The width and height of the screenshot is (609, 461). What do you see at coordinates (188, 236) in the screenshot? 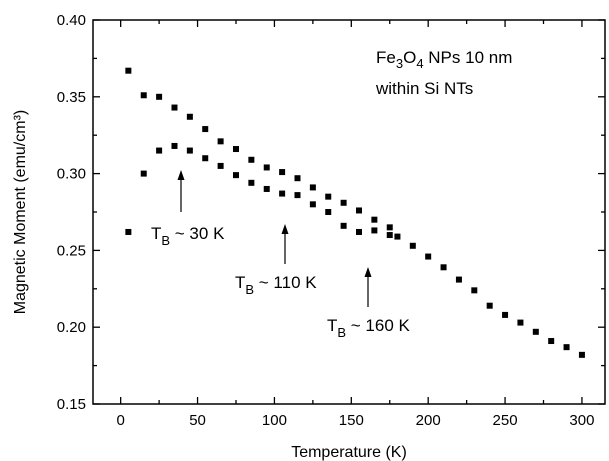
I see `tb-30k-label: TB ~ 30 K` at bounding box center [188, 236].